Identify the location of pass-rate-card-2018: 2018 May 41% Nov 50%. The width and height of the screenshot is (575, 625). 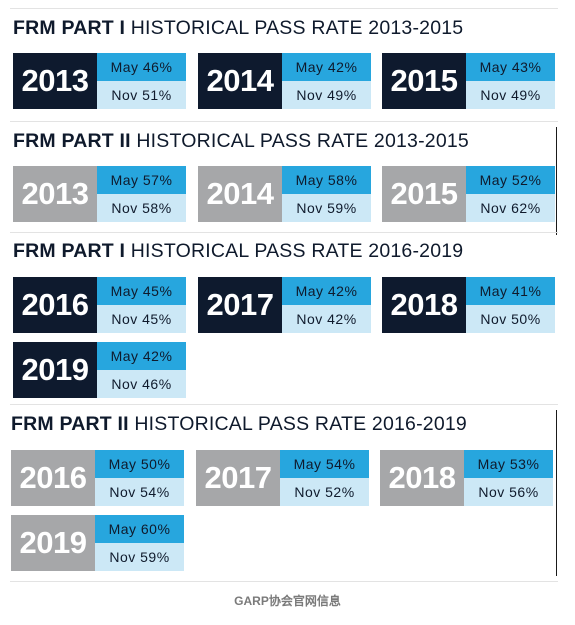
(468, 305).